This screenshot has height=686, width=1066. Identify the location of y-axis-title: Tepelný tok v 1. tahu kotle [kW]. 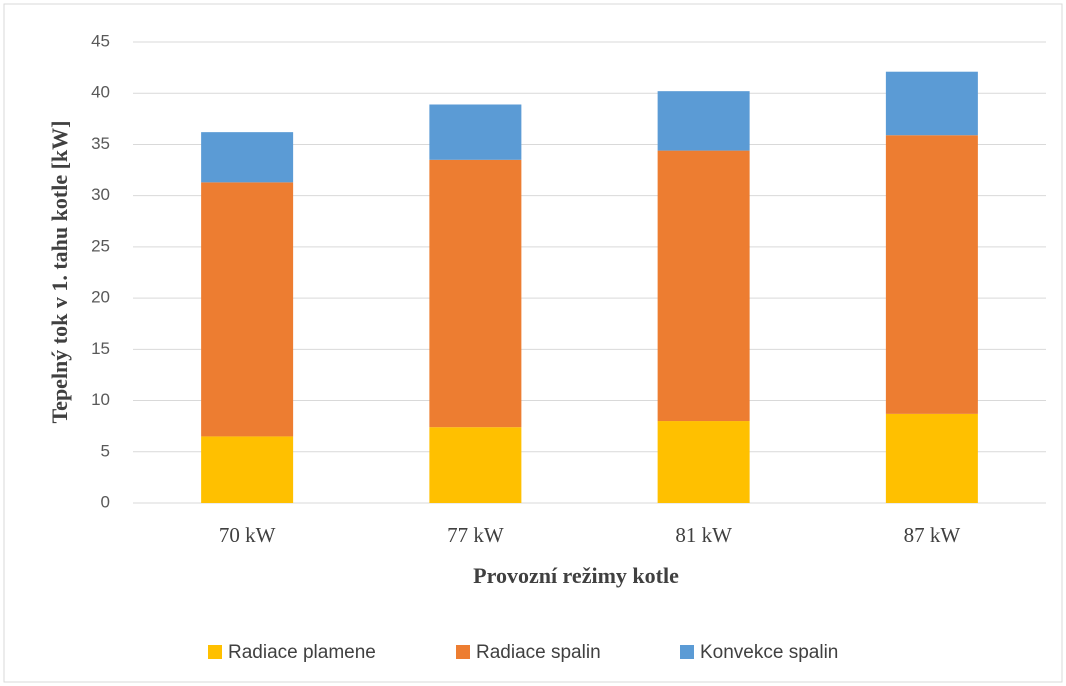
(59, 272).